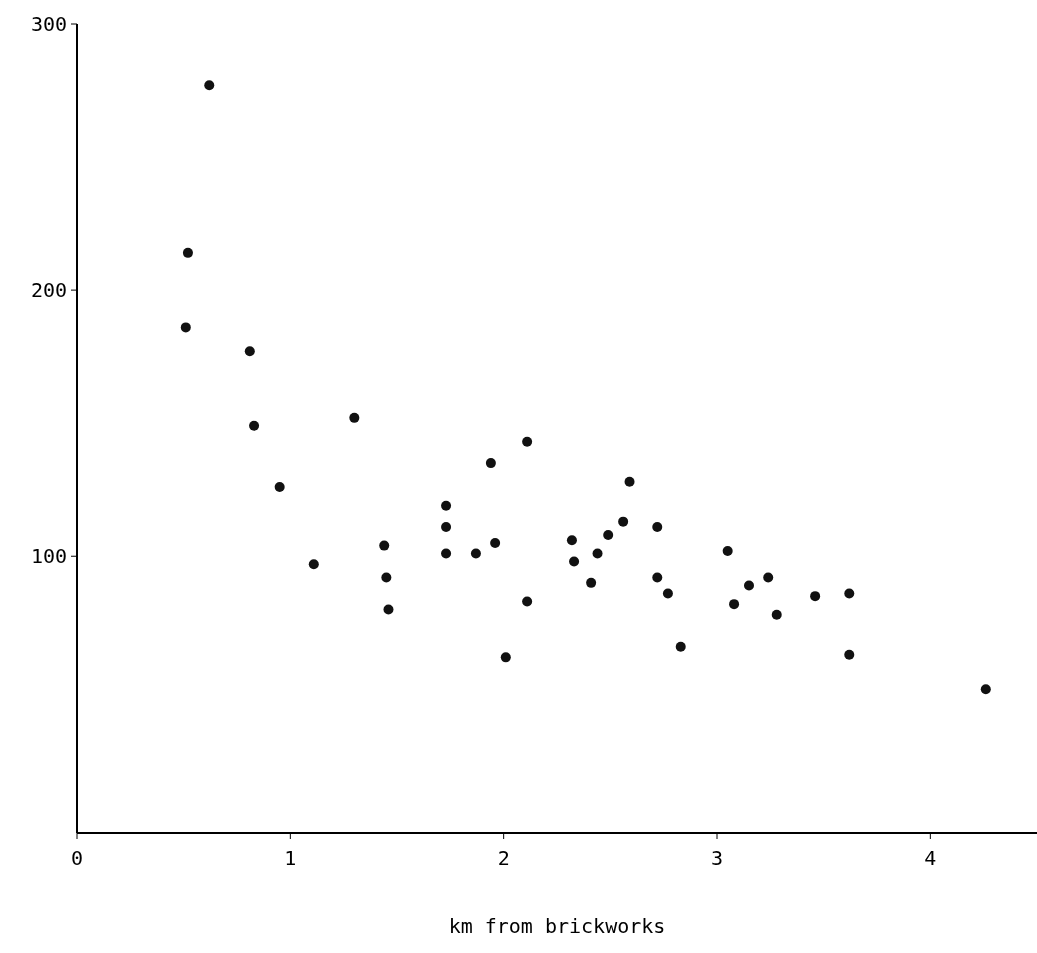  What do you see at coordinates (48, 556) in the screenshot?
I see `y-tick-label: 100` at bounding box center [48, 556].